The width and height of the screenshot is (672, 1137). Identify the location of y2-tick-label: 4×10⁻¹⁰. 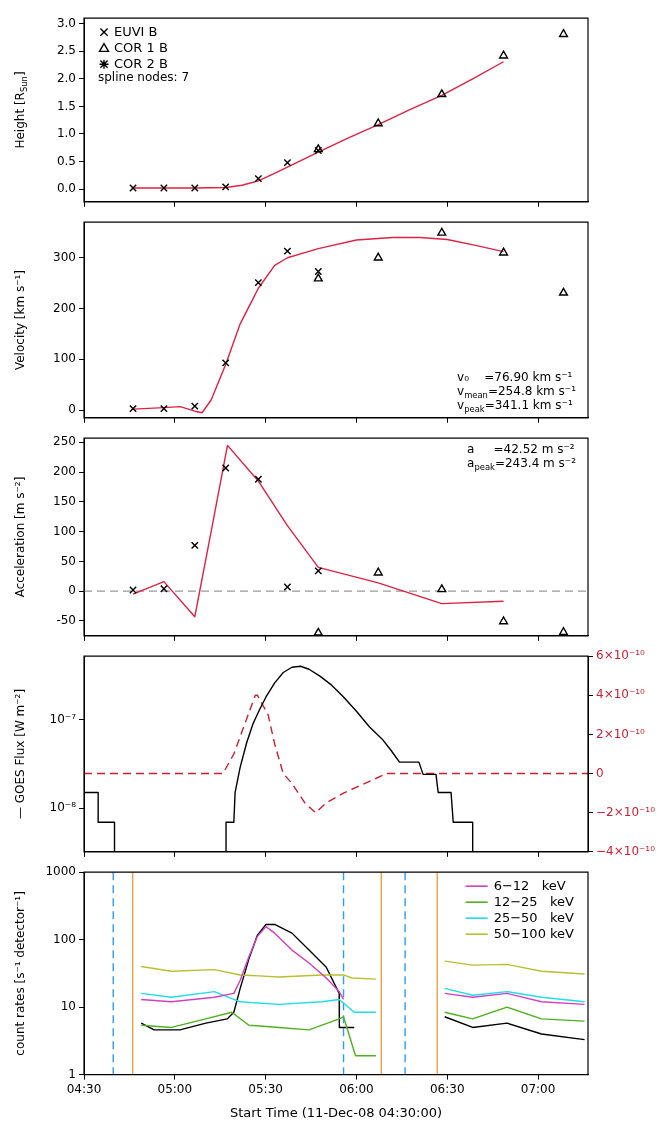
(621, 694).